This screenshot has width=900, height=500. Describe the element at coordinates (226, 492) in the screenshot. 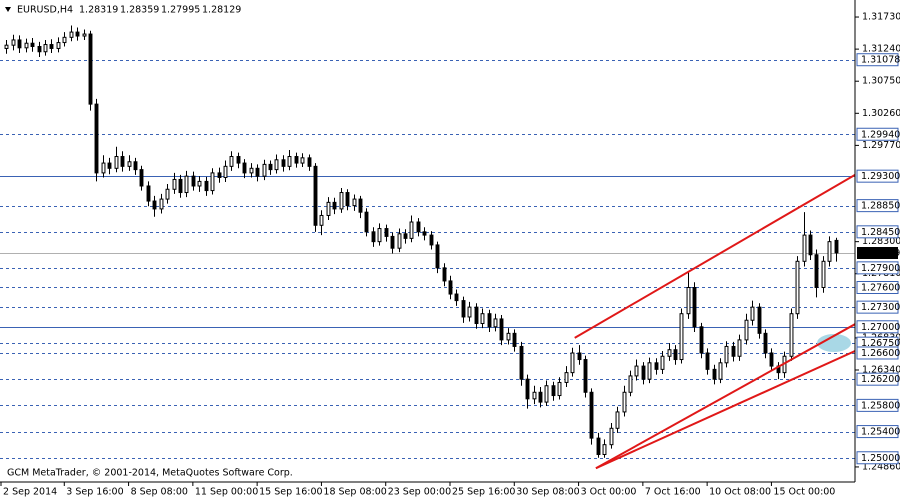

I see `x-tick-label: 11 Sep 00:00` at that location.